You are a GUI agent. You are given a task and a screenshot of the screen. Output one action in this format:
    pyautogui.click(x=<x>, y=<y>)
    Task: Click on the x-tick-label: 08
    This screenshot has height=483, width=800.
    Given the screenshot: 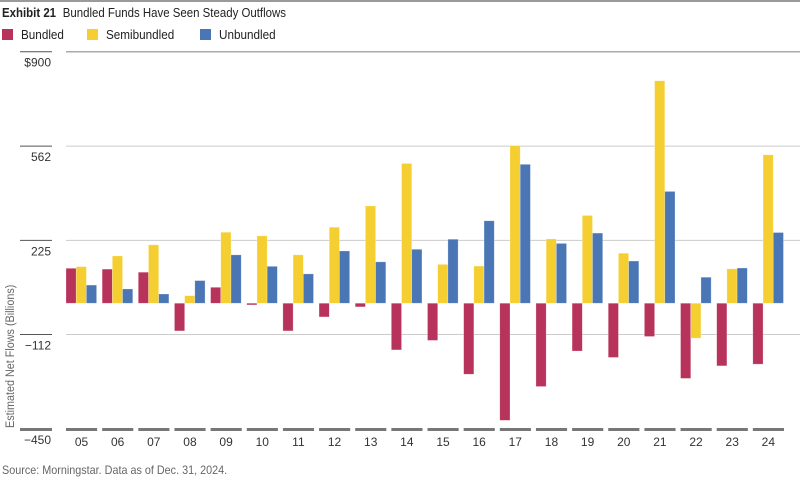 What is the action you would take?
    pyautogui.click(x=190, y=442)
    